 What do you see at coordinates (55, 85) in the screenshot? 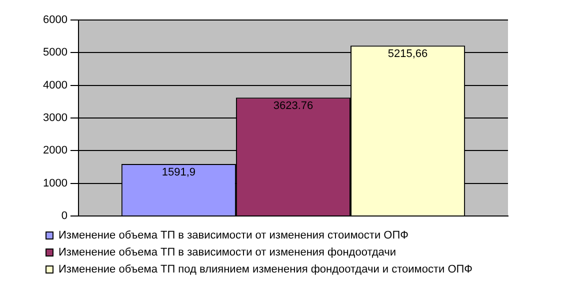
I see `y-tick-label: 4000` at bounding box center [55, 85].